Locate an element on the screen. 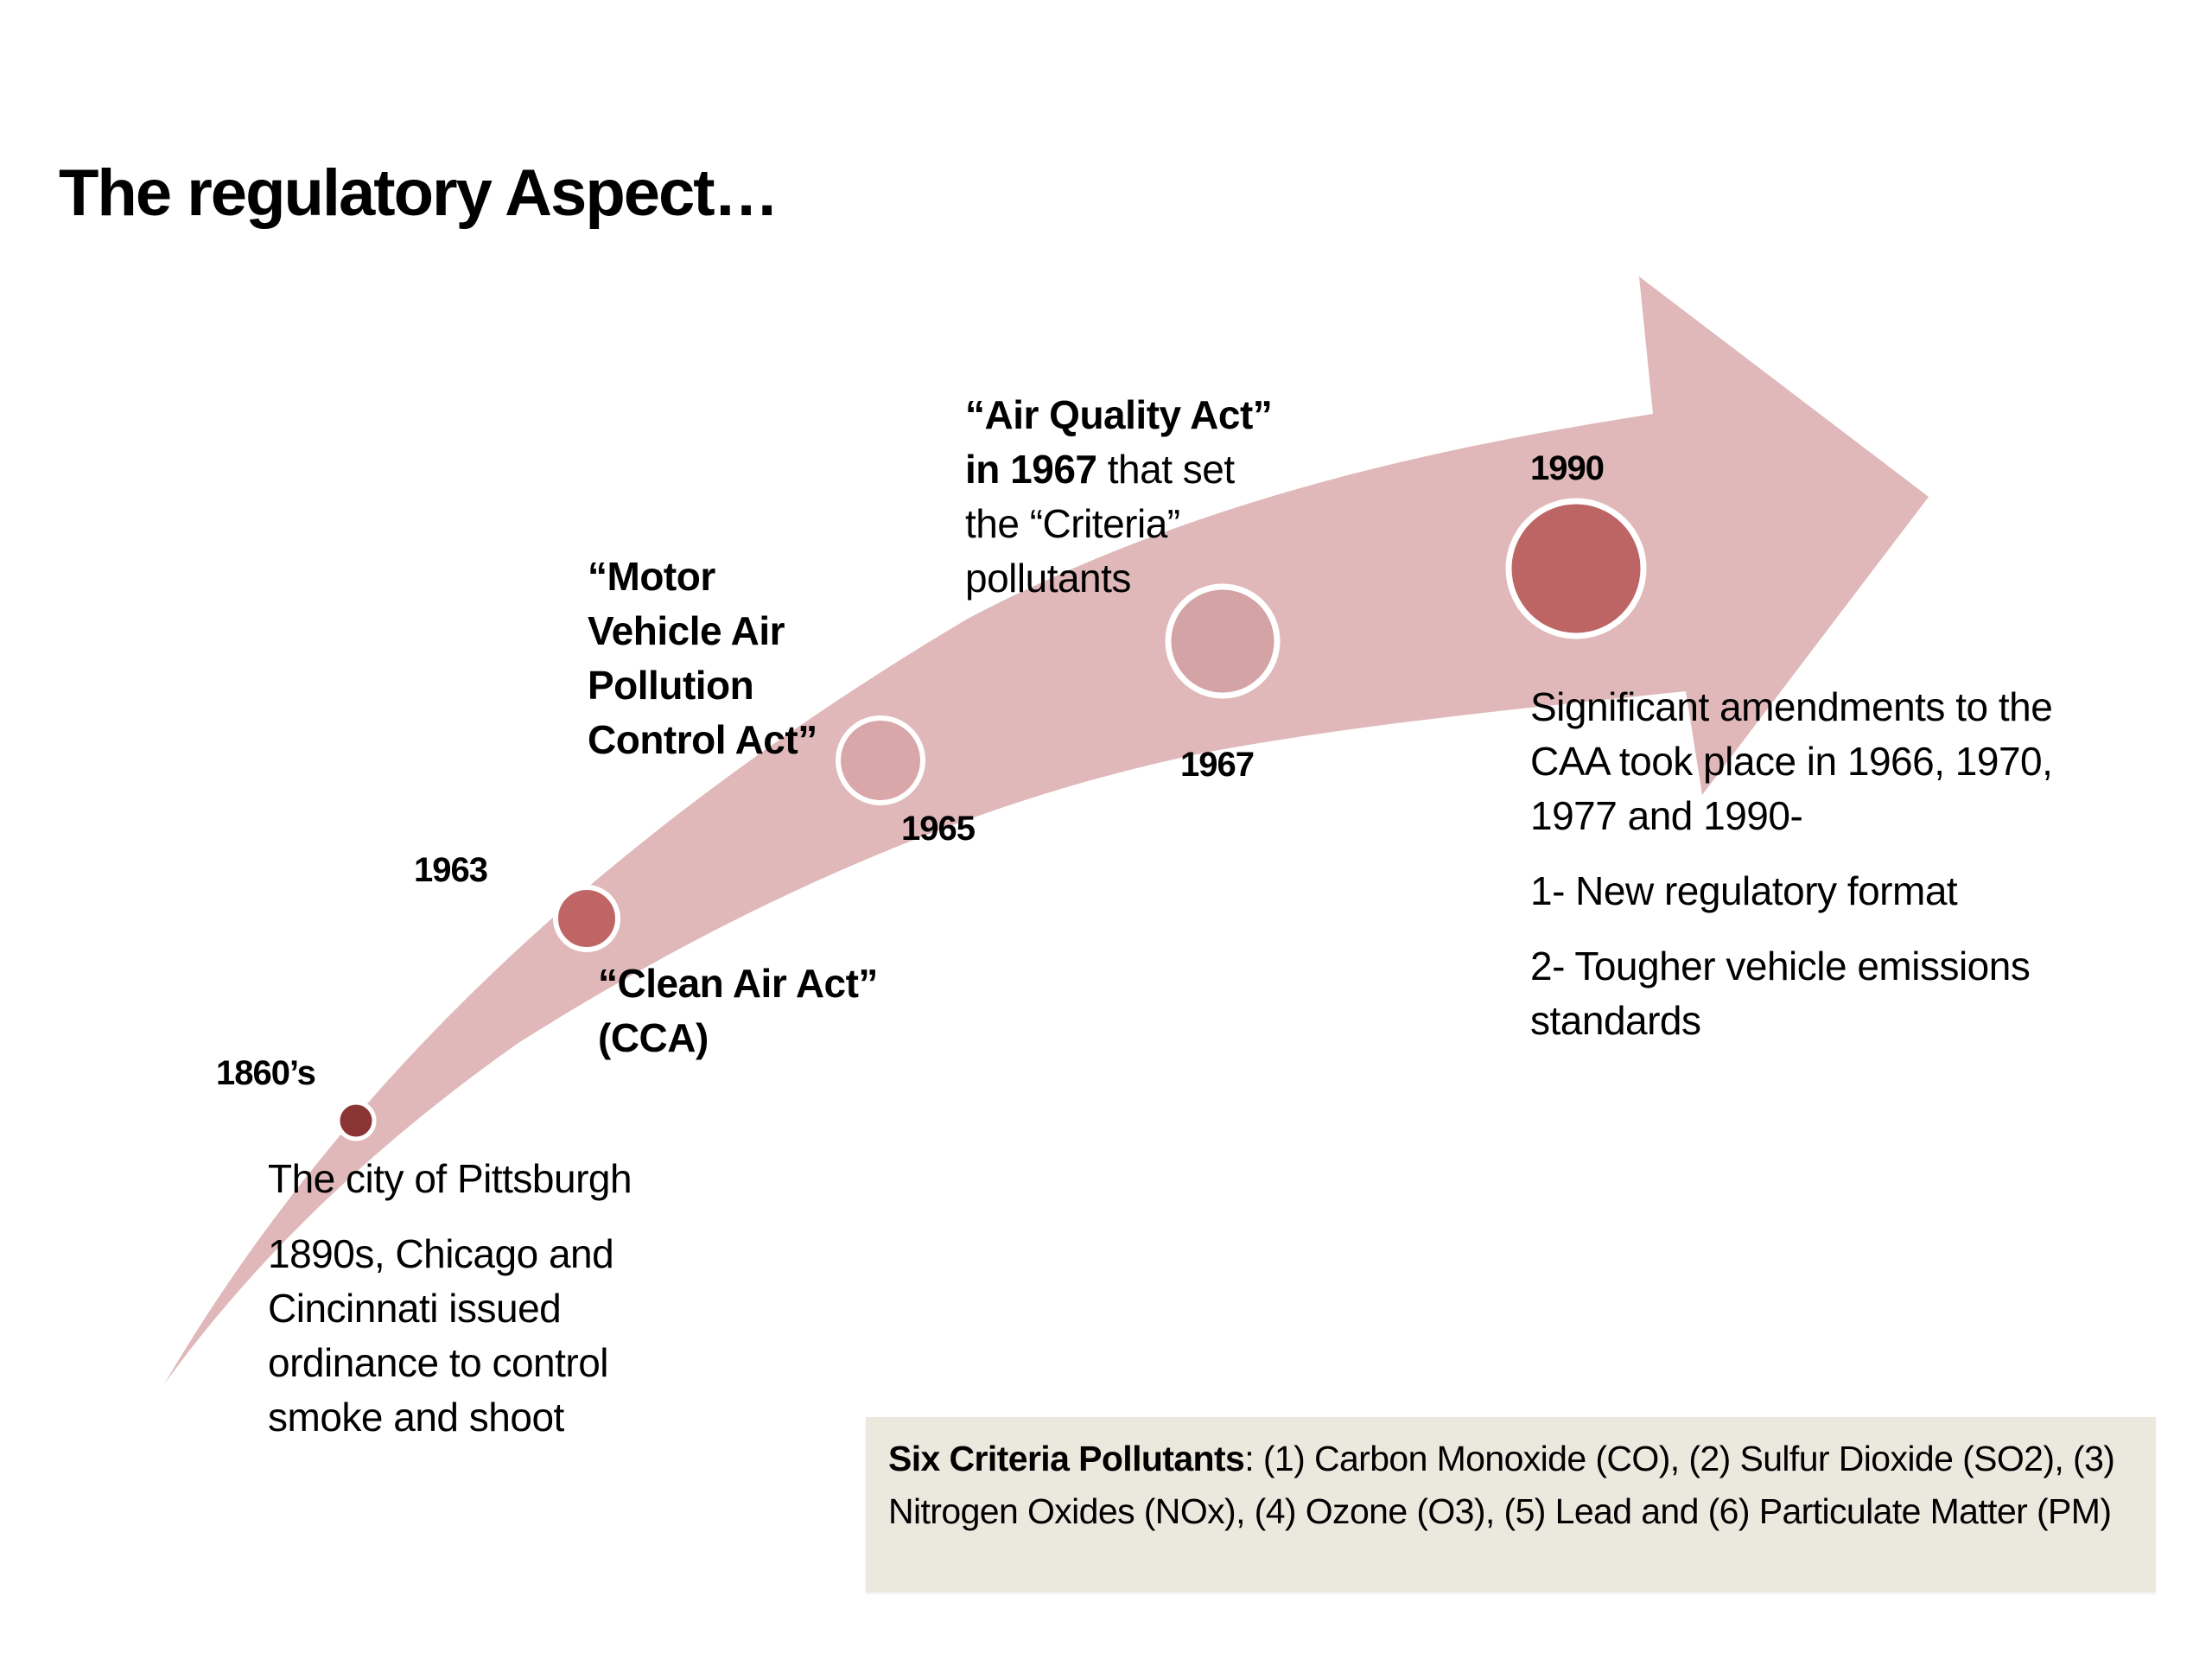 The image size is (2212, 1659). timeline-dot-1963 is located at coordinates (586, 918).